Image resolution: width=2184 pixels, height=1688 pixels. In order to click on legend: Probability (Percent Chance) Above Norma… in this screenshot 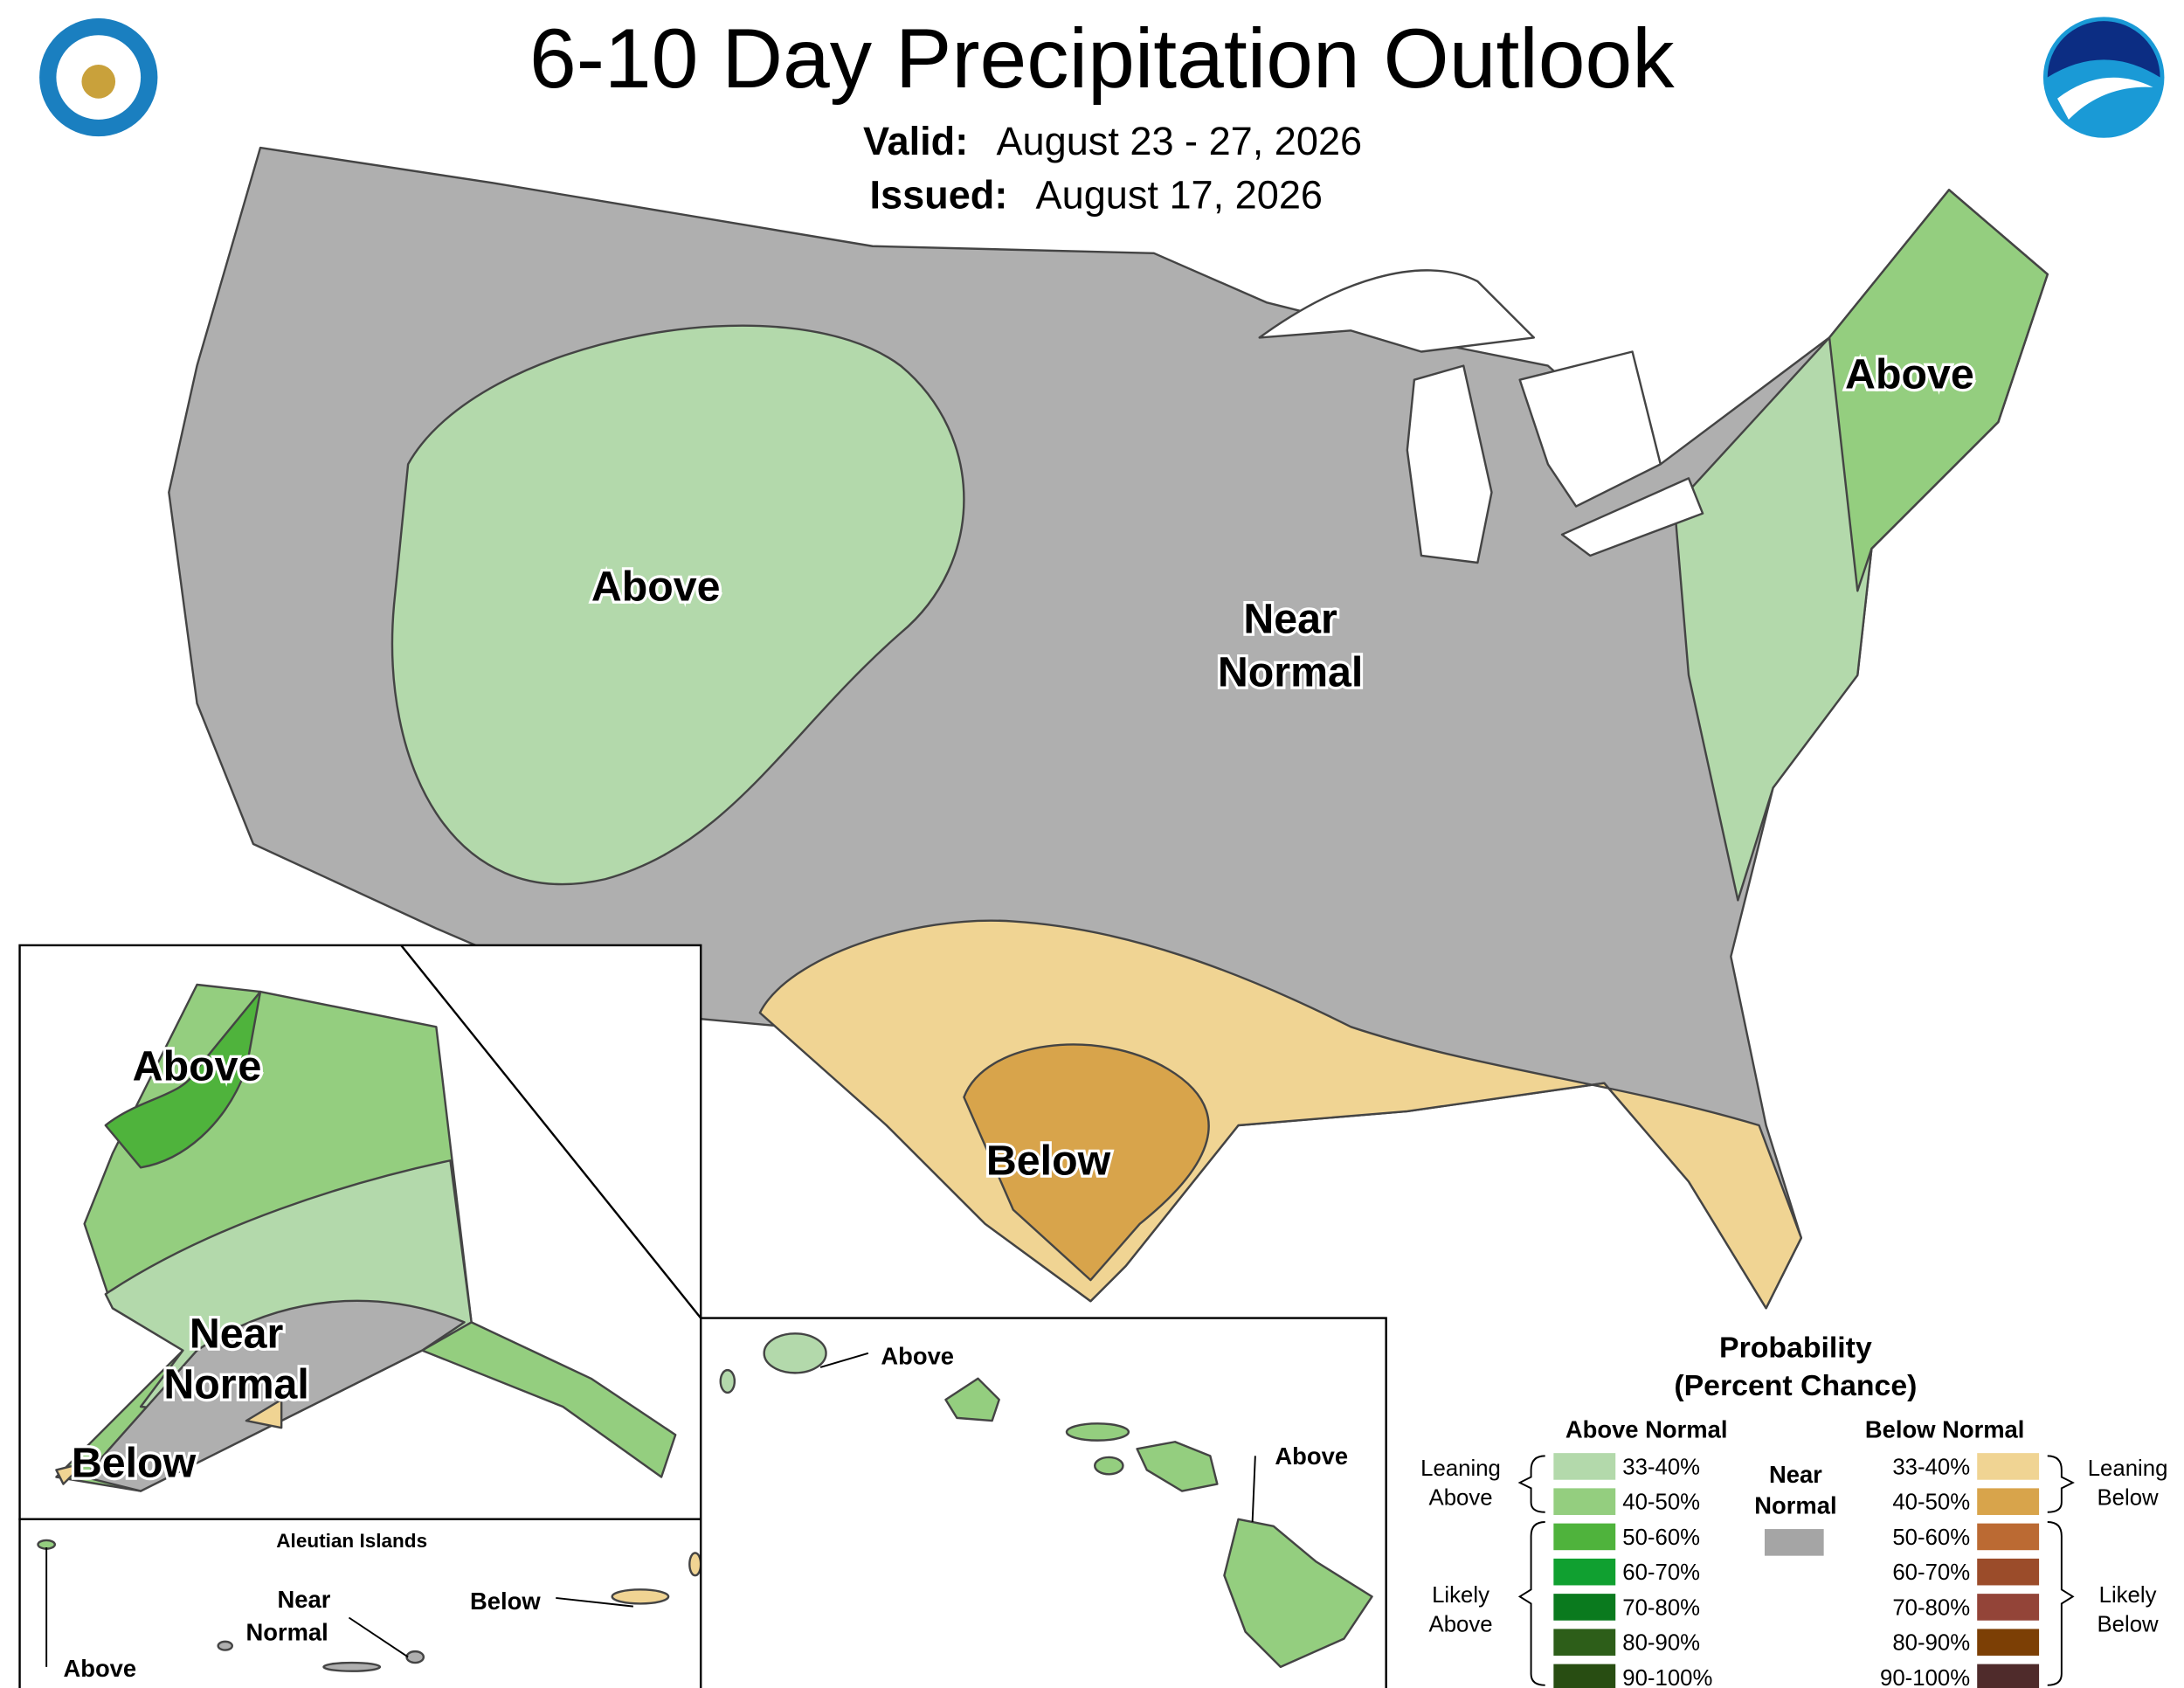, I will do `click(1793, 1510)`.